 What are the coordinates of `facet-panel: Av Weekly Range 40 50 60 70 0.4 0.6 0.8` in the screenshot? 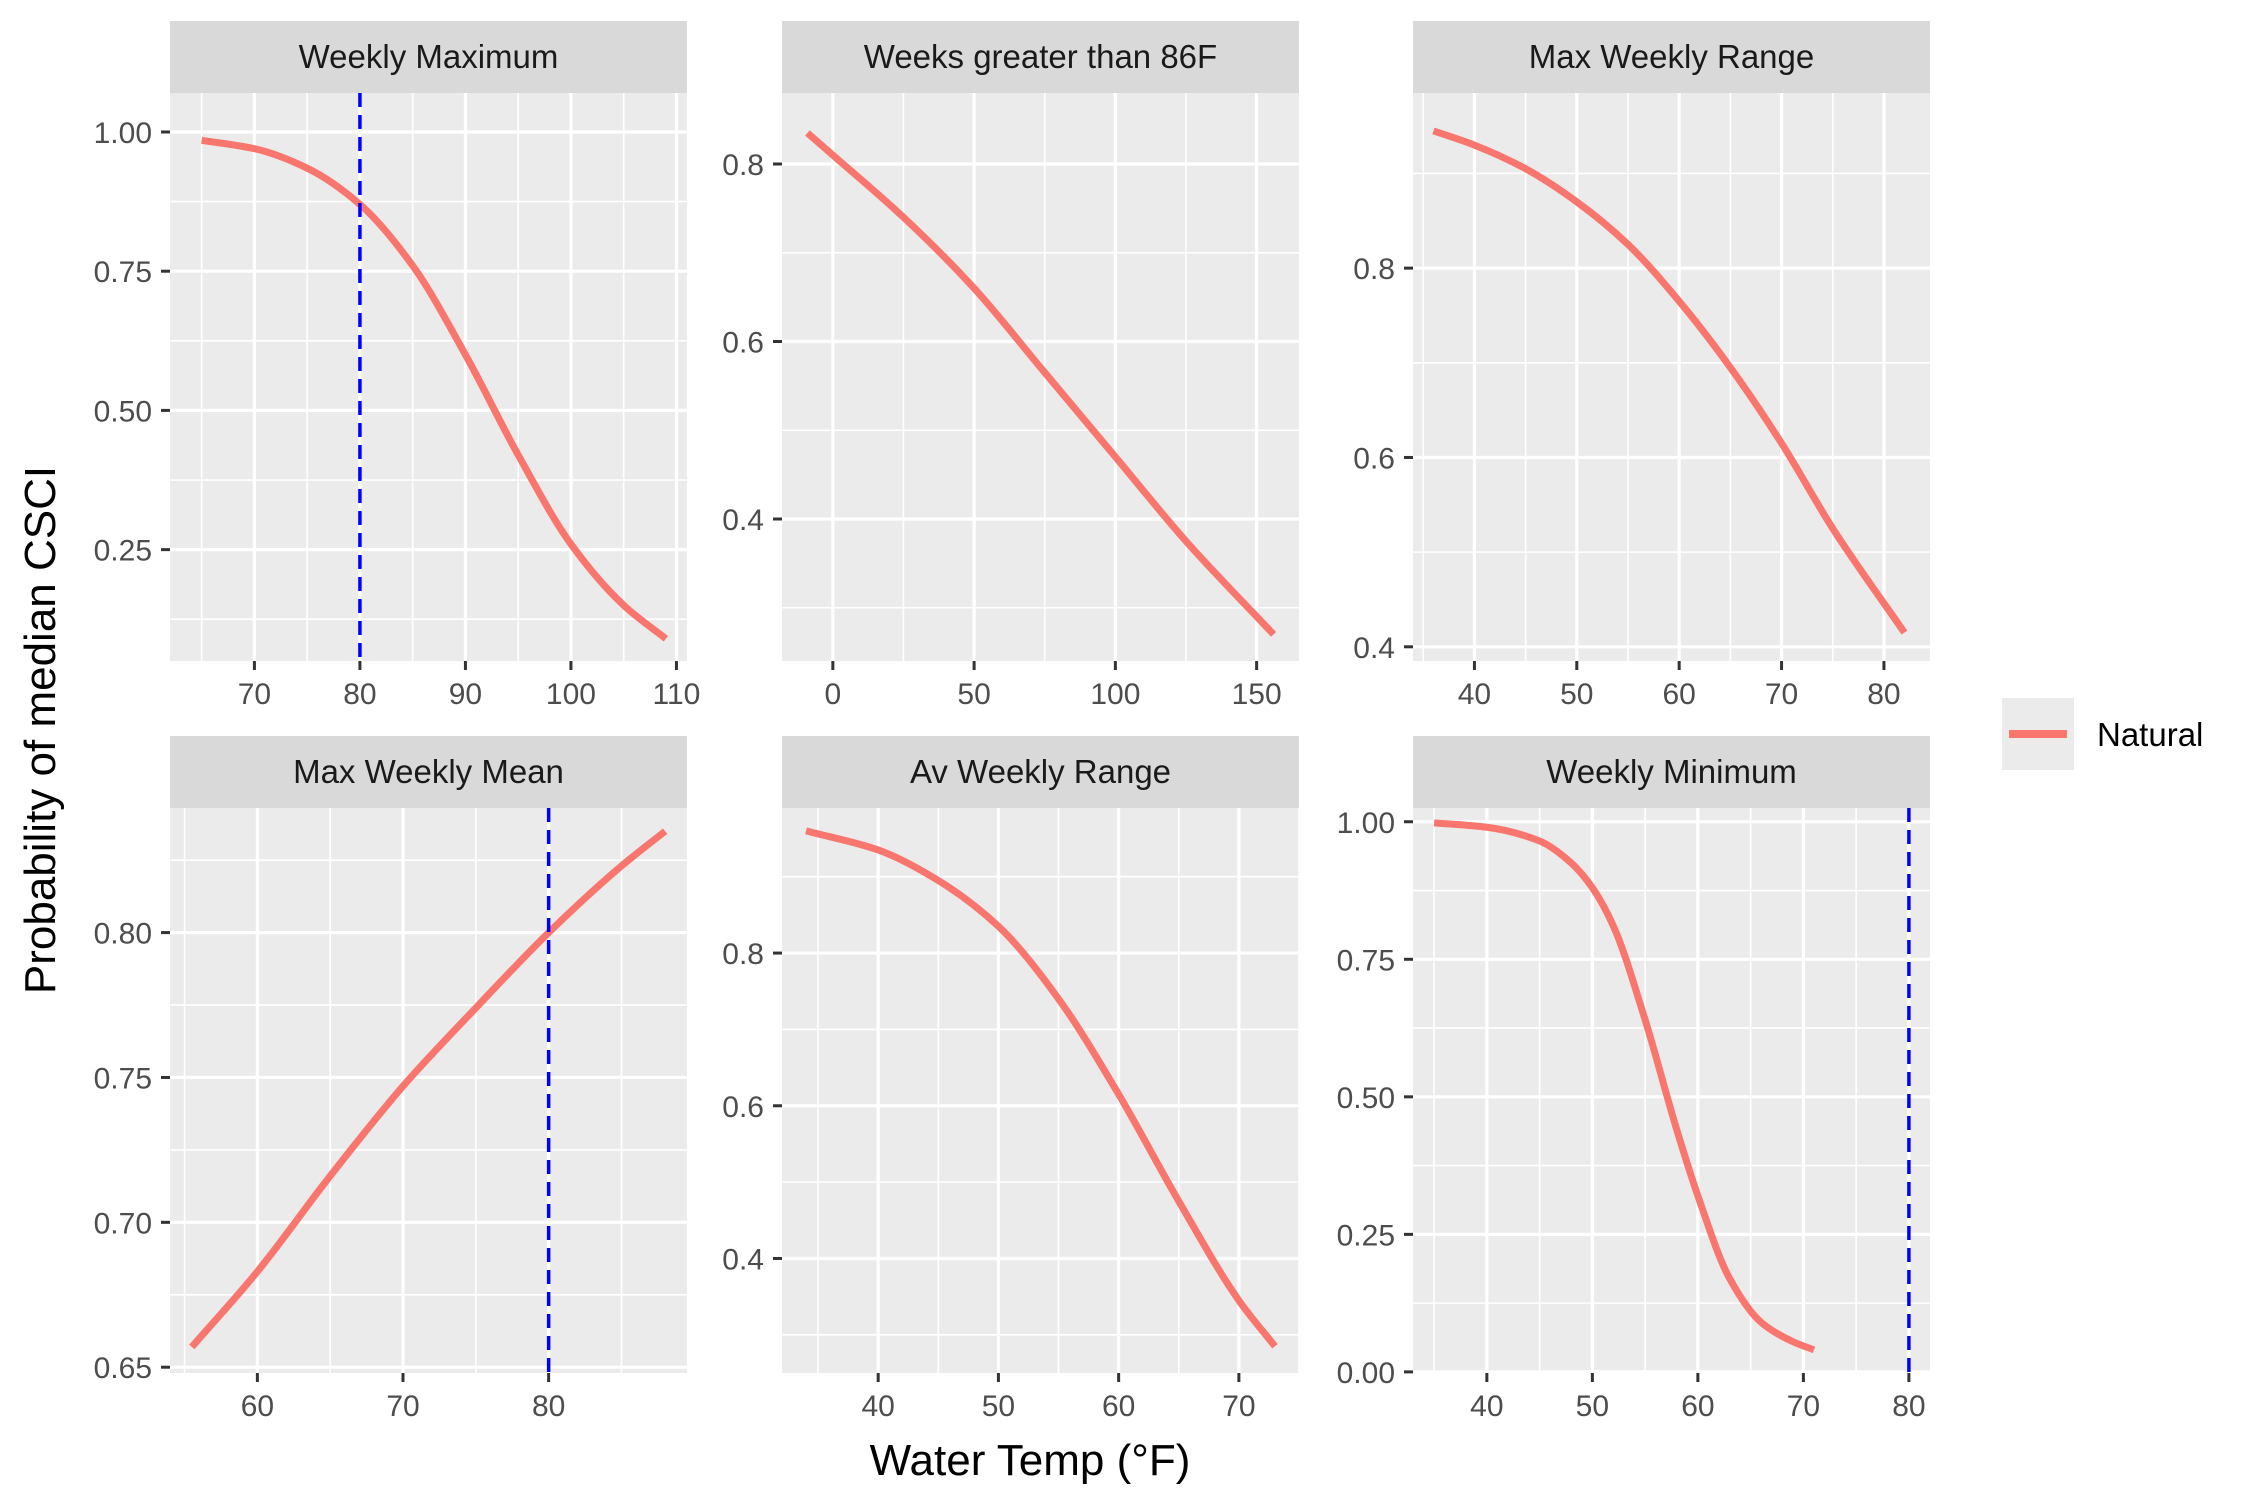 It's located at (1010, 1079).